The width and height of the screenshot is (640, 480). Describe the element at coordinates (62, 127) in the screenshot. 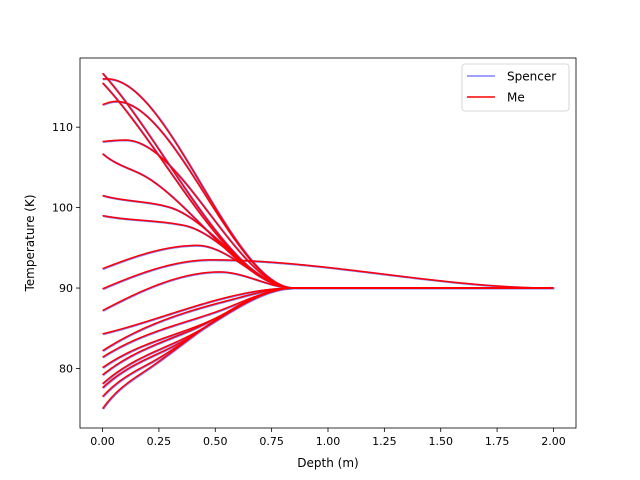

I see `y-tick-label: 110` at that location.